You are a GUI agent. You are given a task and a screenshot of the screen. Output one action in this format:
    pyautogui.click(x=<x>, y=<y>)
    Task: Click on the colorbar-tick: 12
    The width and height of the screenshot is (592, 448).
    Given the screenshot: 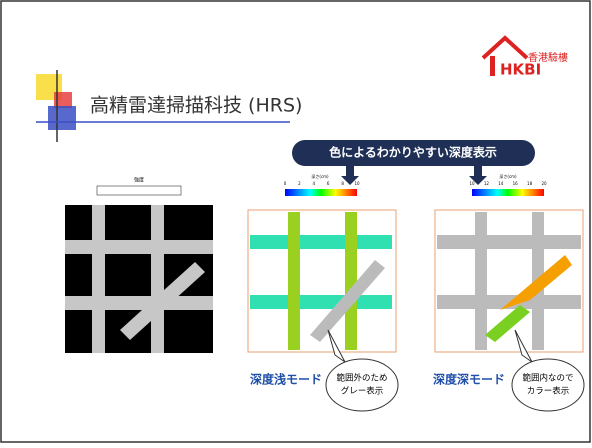 What is the action you would take?
    pyautogui.click(x=487, y=183)
    